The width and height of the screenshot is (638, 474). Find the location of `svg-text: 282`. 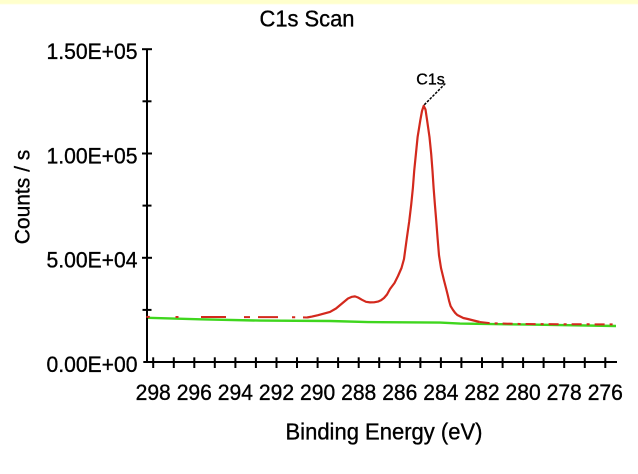

svg-text: 282 is located at coordinates (481, 392).